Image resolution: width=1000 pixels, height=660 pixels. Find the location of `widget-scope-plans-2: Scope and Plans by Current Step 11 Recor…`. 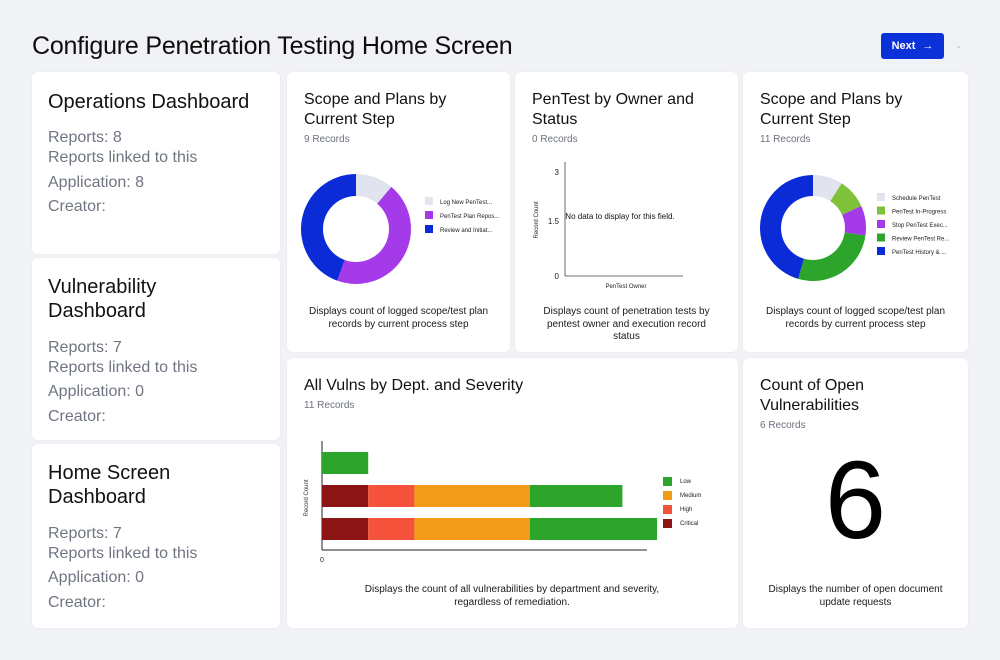

widget-scope-plans-2: Scope and Plans by Current Step 11 Recor… is located at coordinates (855, 212).